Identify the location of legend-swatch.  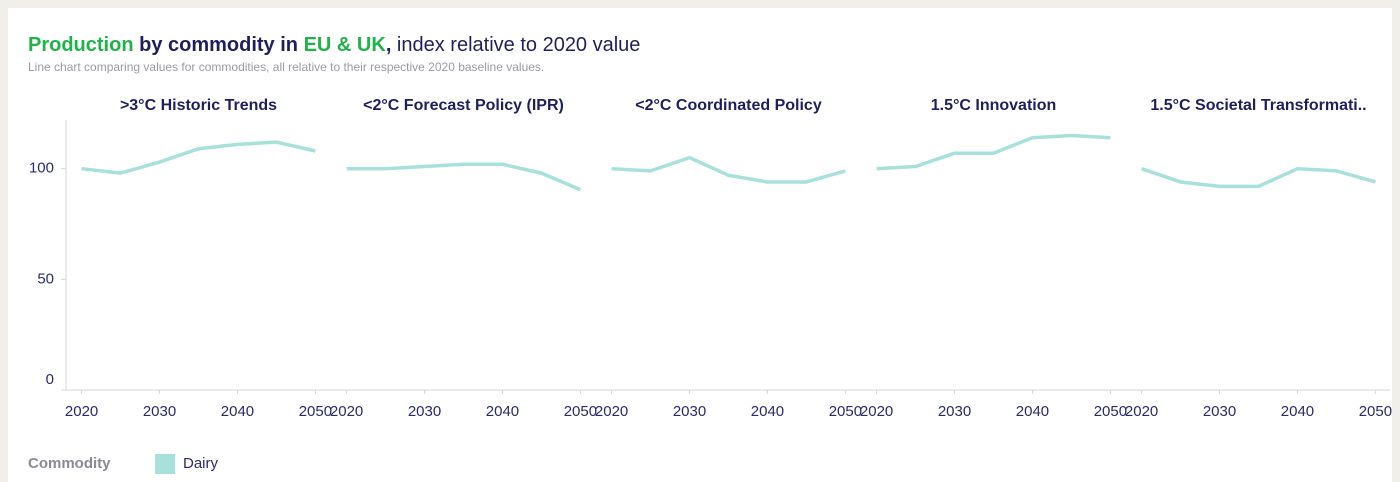
(165, 464).